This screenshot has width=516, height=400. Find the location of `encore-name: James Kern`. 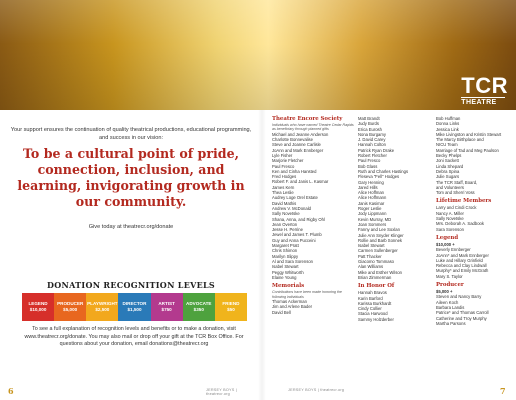

encore-name: James Kern is located at coordinates (283, 187).